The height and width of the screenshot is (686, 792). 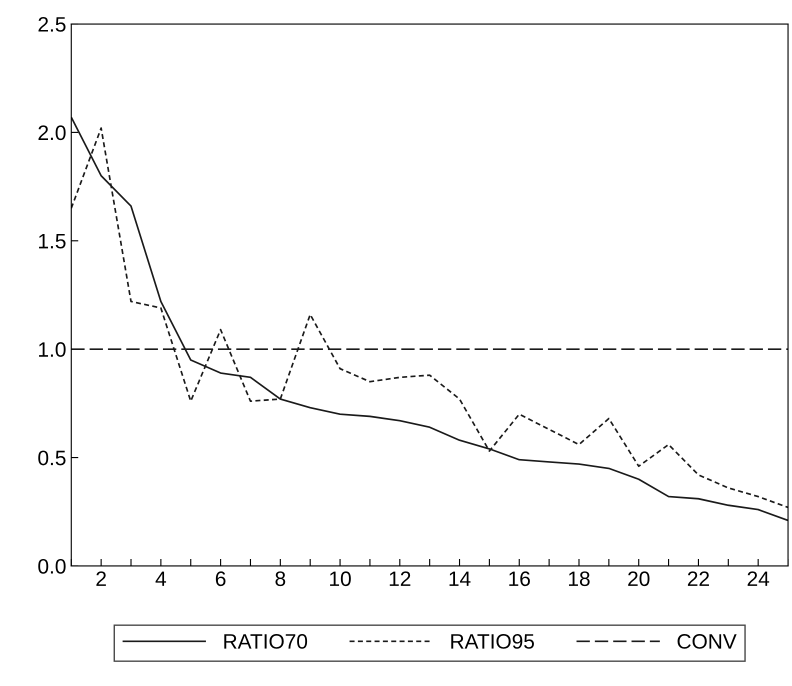 I want to click on y-tick-label: 2.0, so click(x=52, y=132).